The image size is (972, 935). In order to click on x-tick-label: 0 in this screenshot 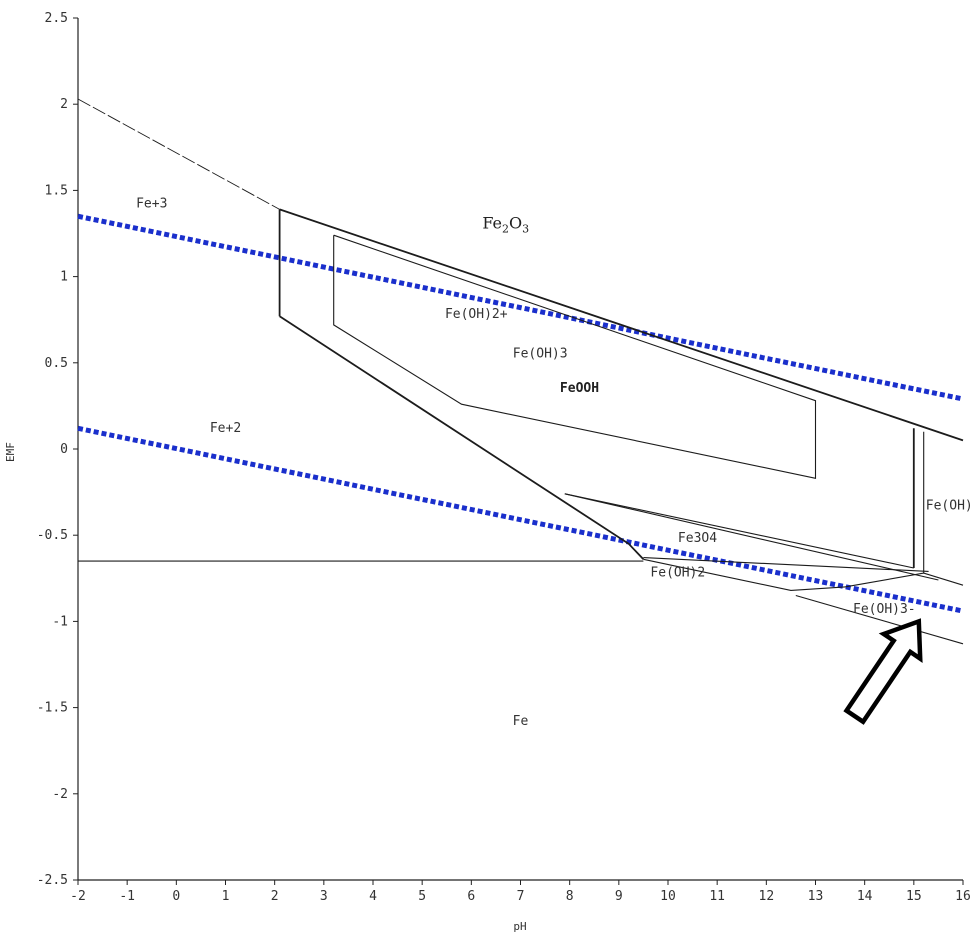, I will do `click(176, 896)`.